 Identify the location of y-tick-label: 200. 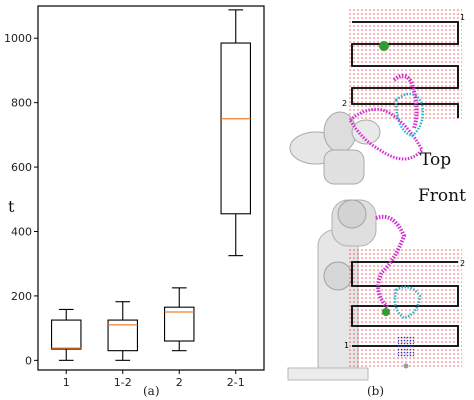
(21, 296).